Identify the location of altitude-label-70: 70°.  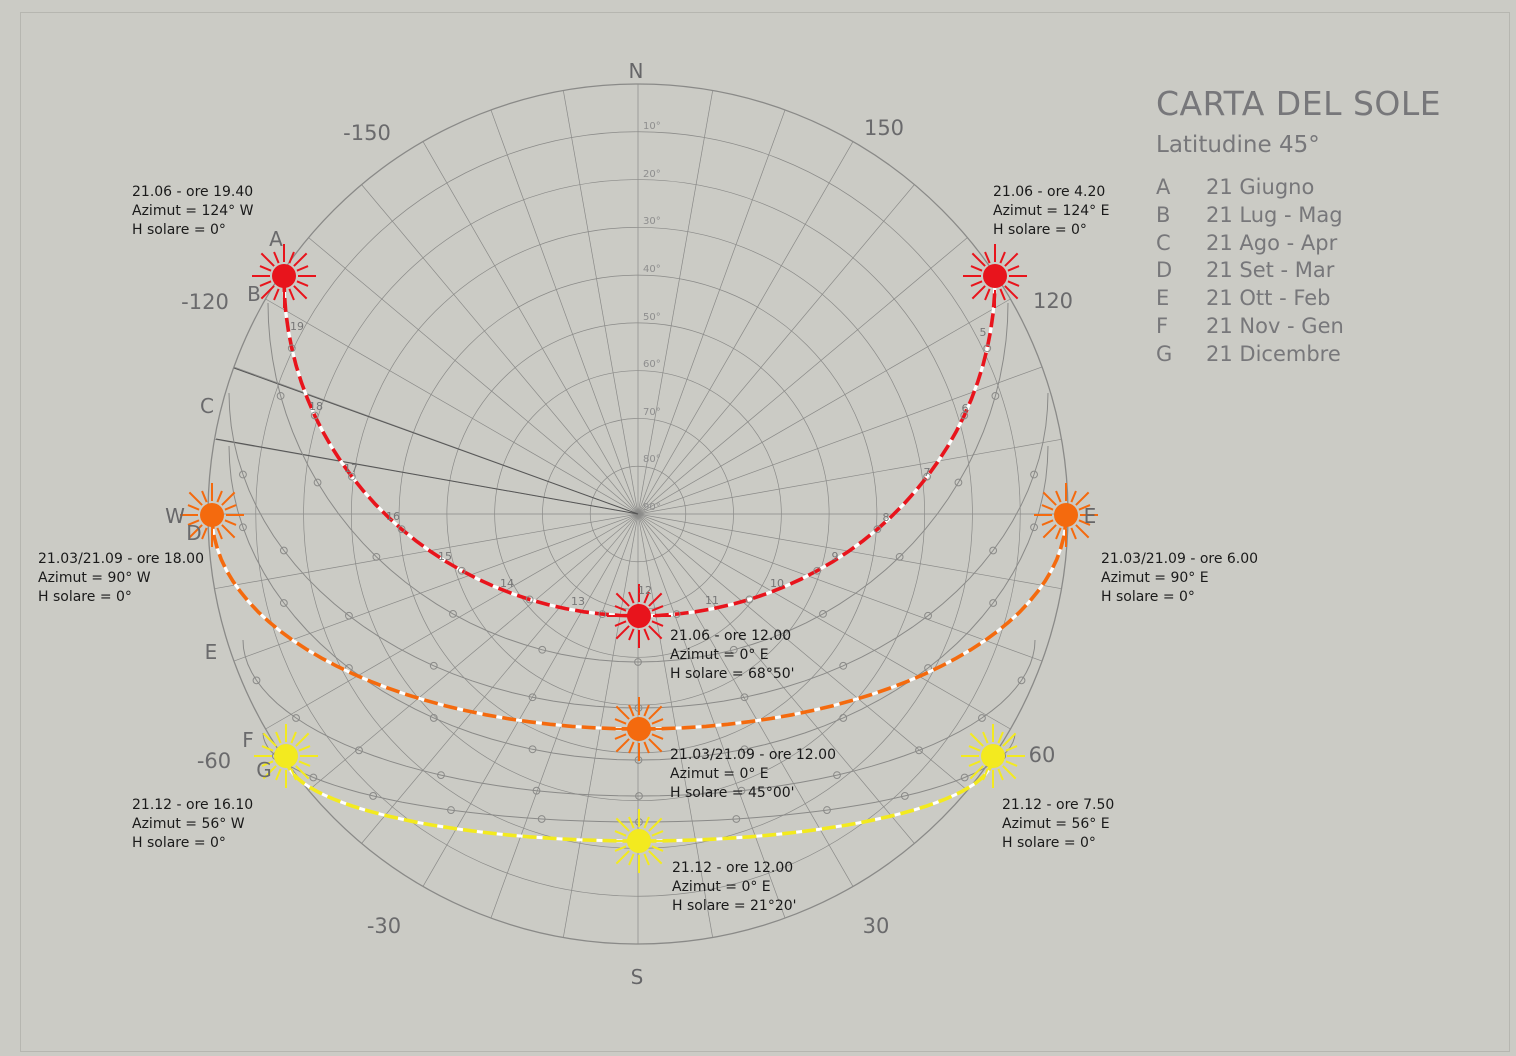
(652, 412).